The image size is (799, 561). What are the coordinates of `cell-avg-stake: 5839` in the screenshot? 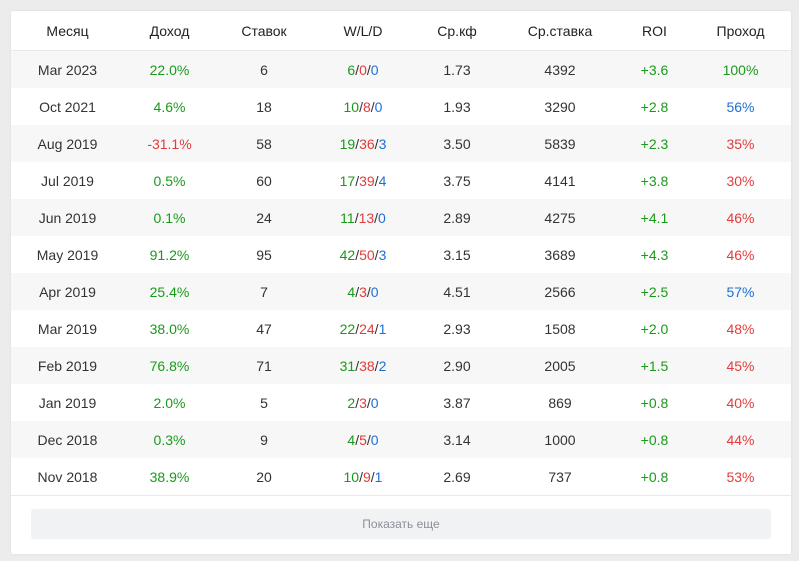 It's located at (560, 143).